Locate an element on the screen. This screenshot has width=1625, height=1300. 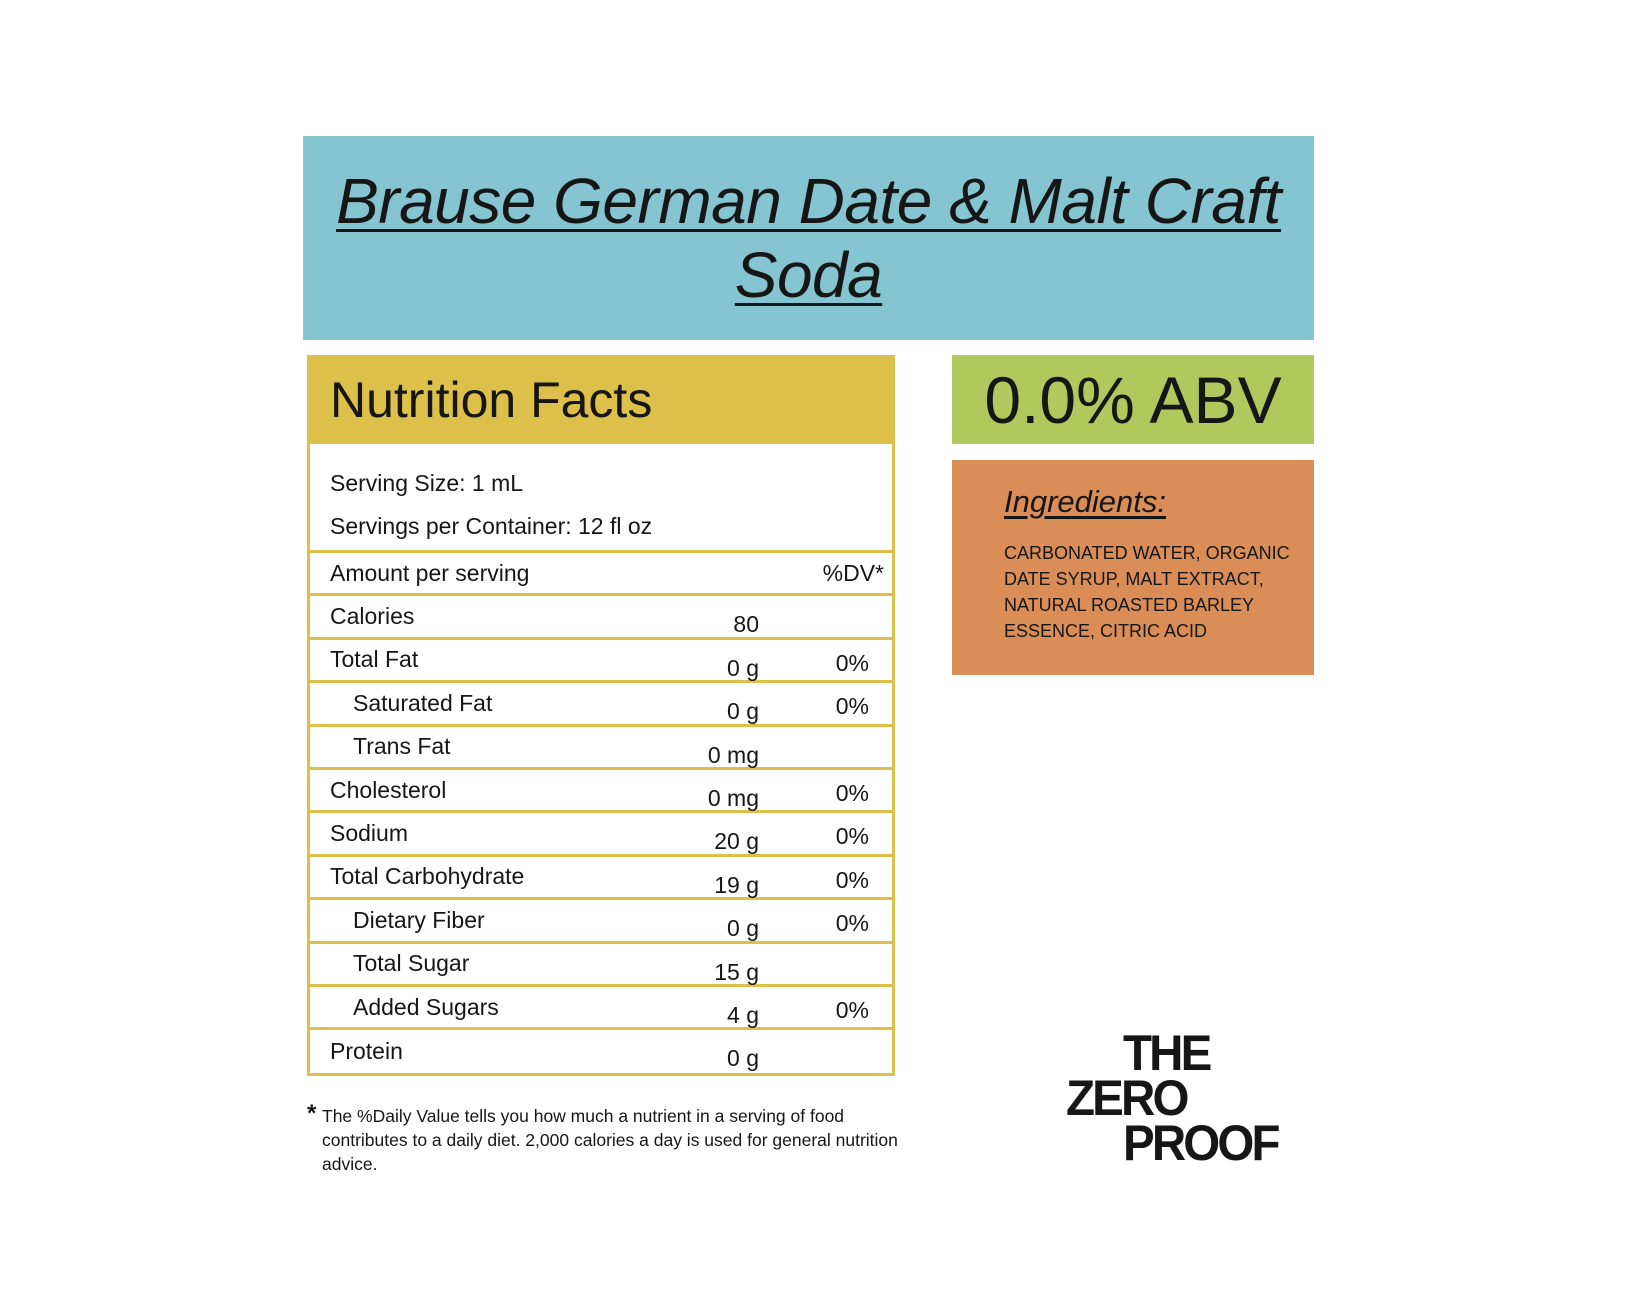
nutrient-row: Added Sugars 4 g 0% is located at coordinates (601, 1009).